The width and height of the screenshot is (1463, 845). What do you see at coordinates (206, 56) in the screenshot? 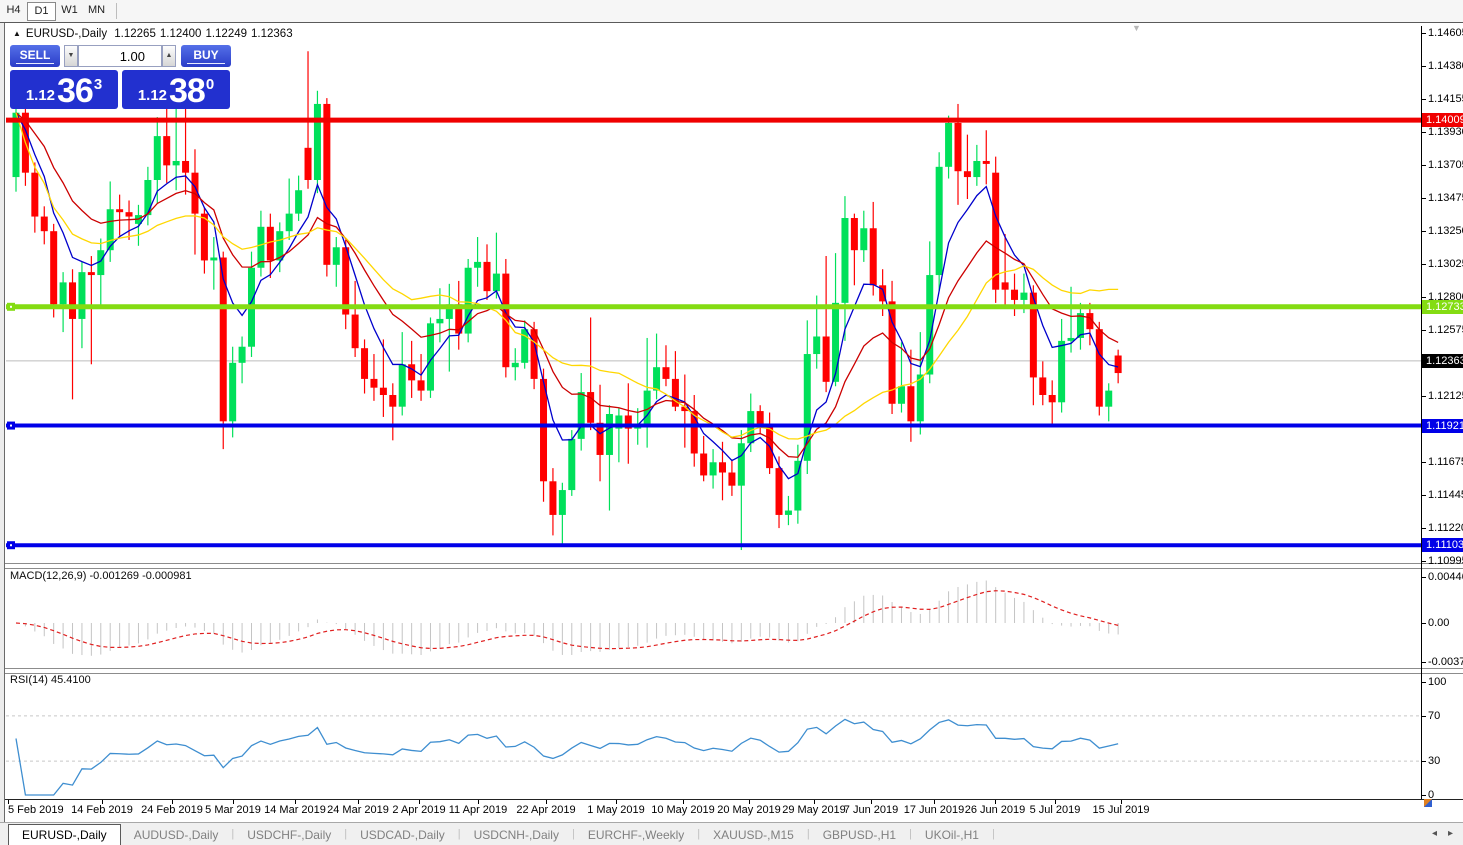
I see `buy-button: BUY` at bounding box center [206, 56].